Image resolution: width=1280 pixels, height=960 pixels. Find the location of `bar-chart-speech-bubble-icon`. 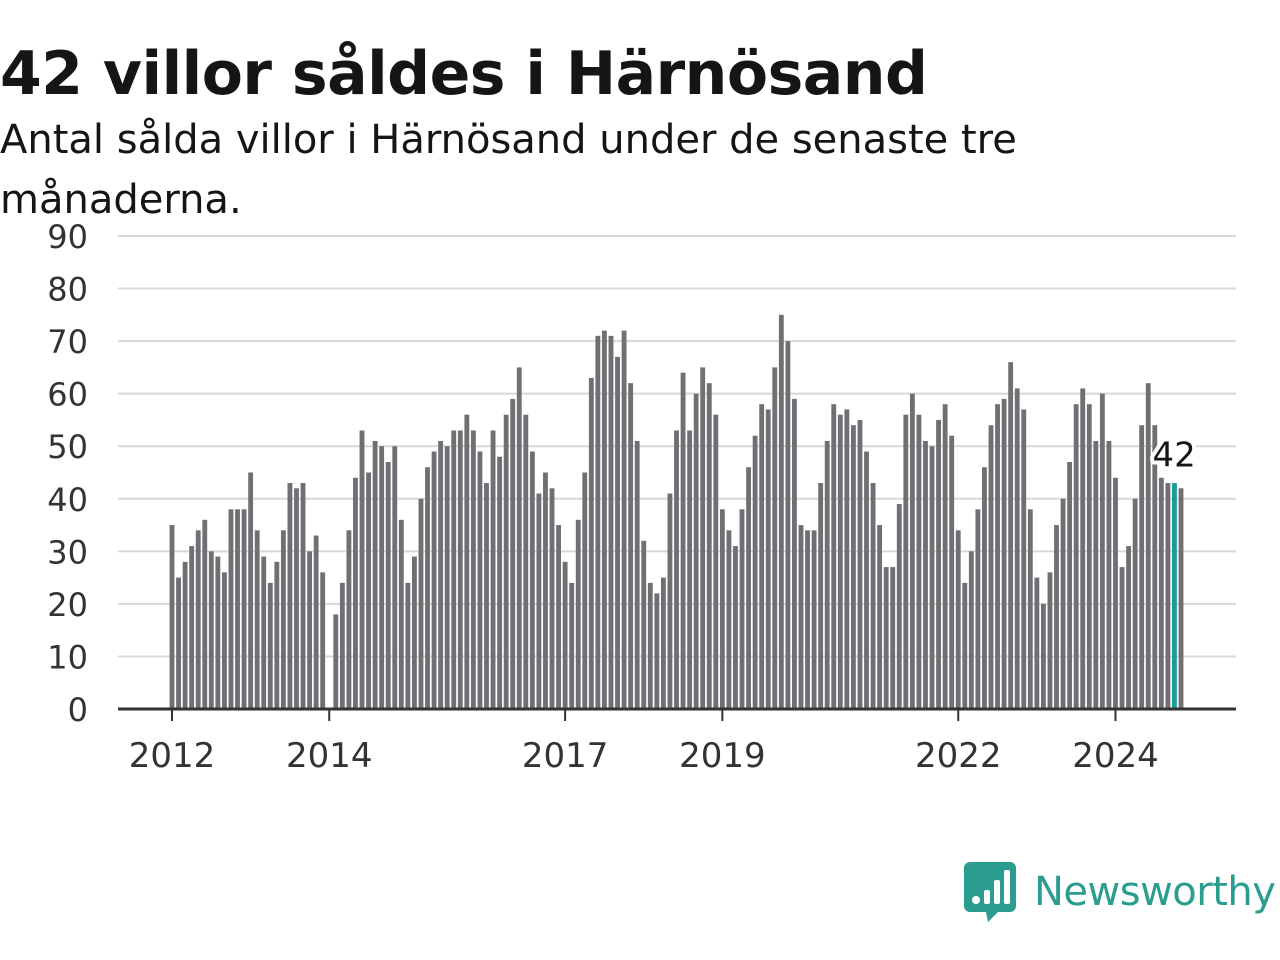

bar-chart-speech-bubble-icon is located at coordinates (990, 892).